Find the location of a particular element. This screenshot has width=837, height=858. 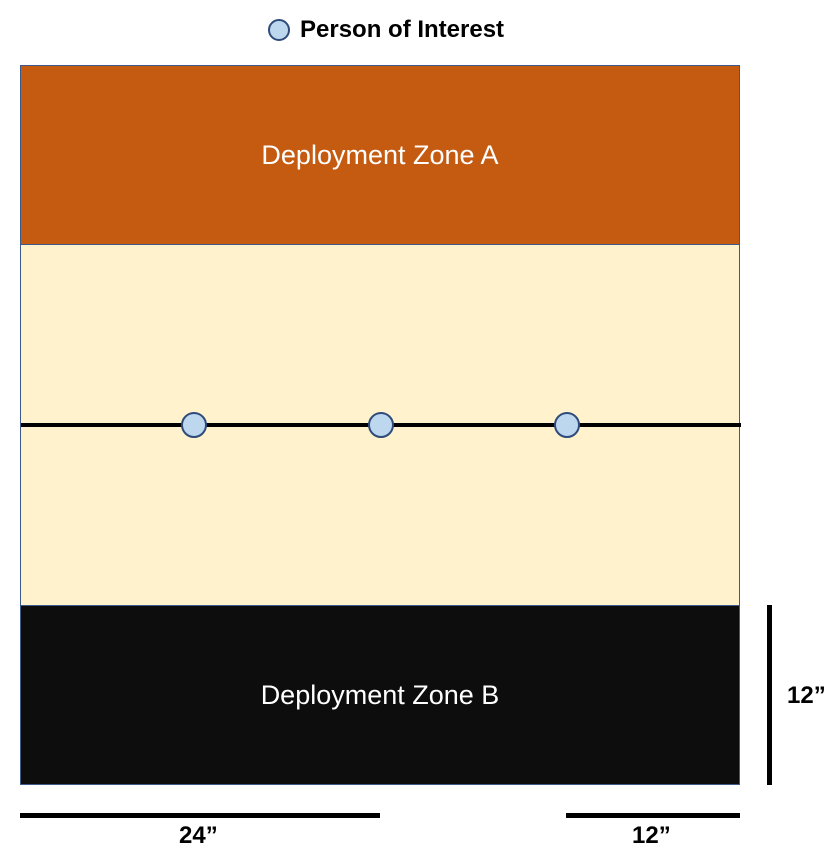

vertical-scale-bar is located at coordinates (769, 695).